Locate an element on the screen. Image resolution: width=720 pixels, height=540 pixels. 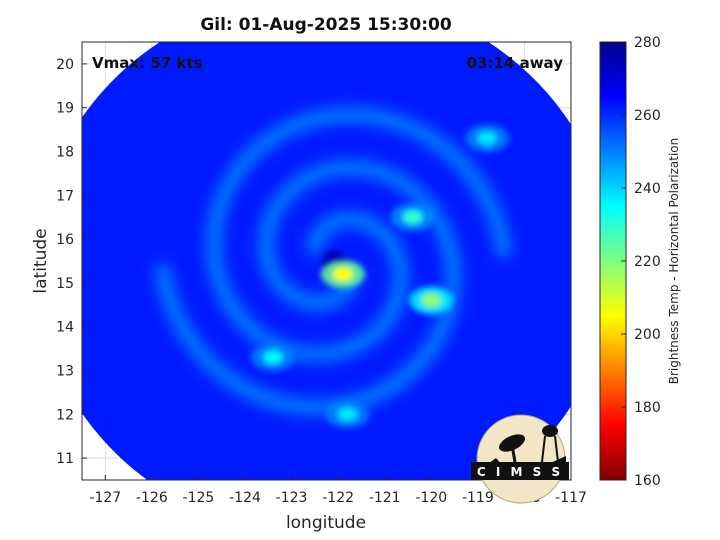
x-tick-label: -117 is located at coordinates (571, 498).